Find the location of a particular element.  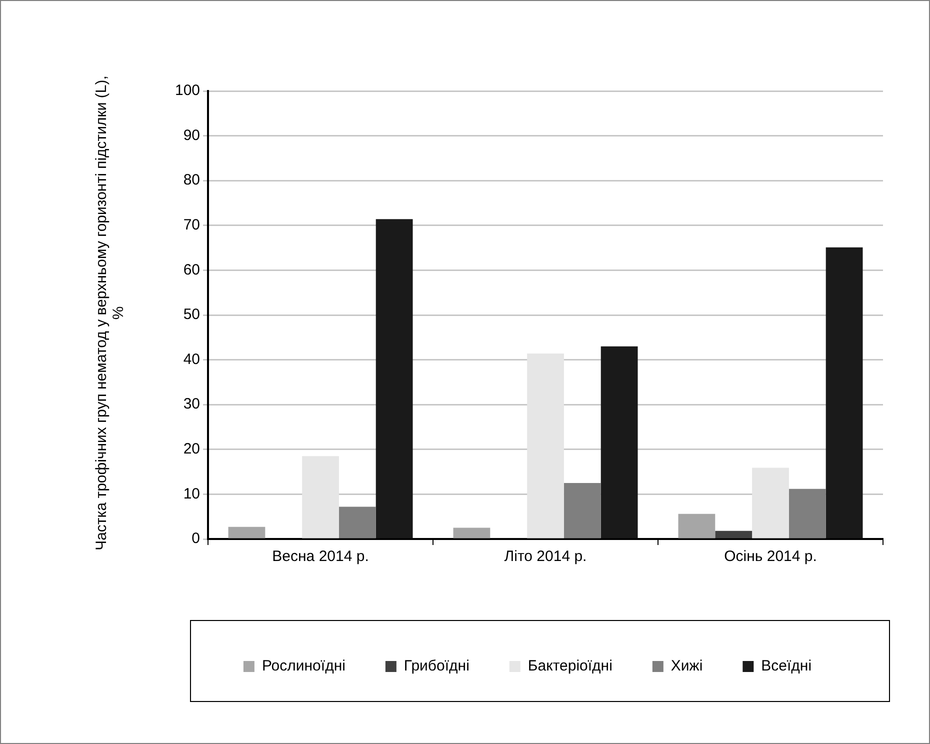

y-axis-title: Частка трофічних груп нематод у верхньому горизонті підстилки (L), % is located at coordinates (110, 313).